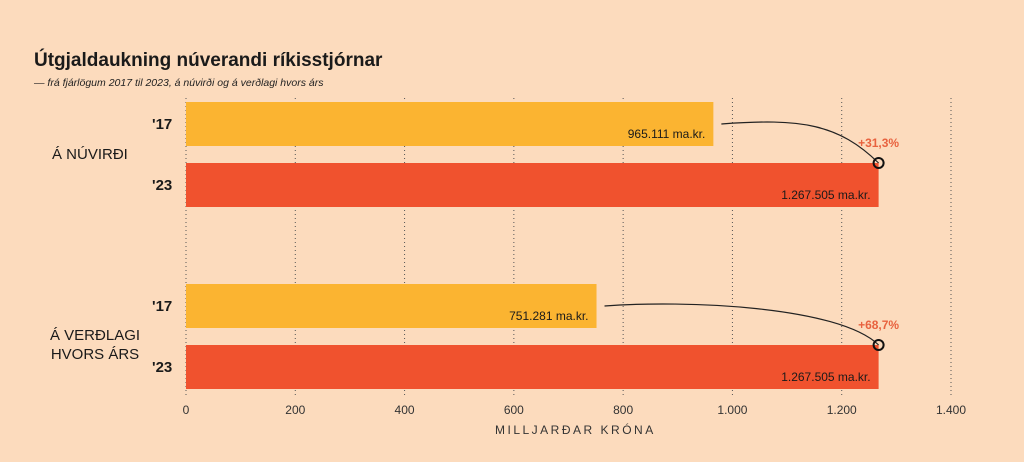 The image size is (1024, 462). I want to click on x-tick-label: 0, so click(186, 410).